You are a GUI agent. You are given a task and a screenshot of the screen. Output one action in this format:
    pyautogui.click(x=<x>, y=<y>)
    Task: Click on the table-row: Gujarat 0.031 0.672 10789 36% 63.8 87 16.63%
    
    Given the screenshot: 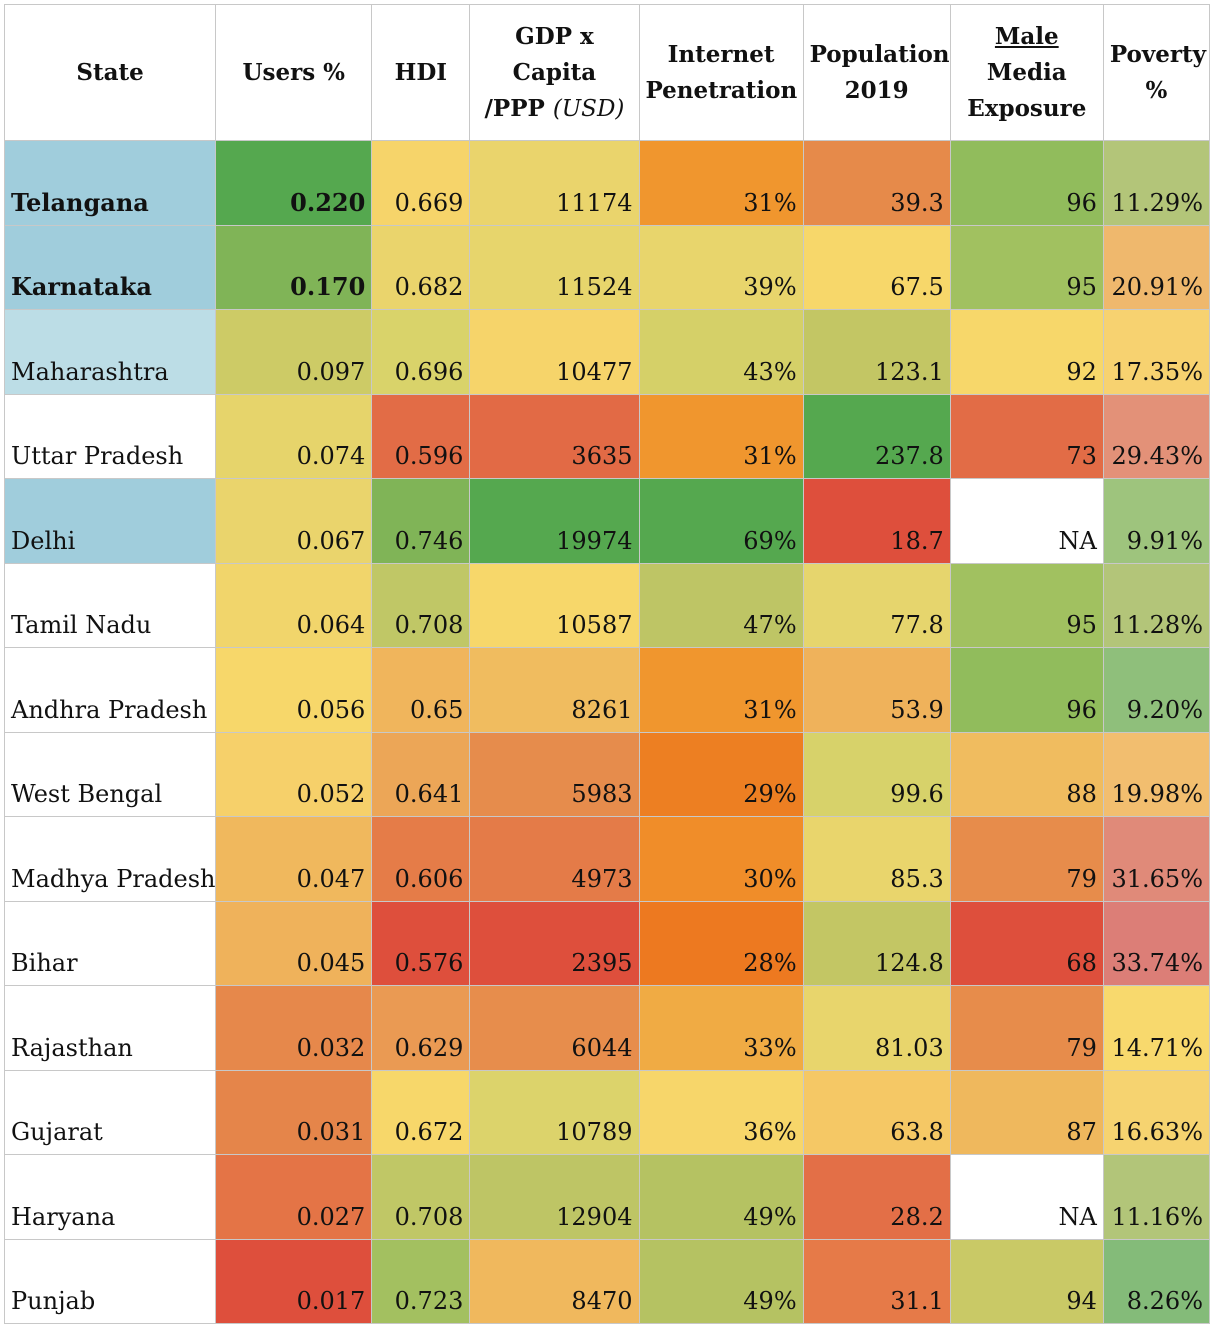 What is the action you would take?
    pyautogui.click(x=607, y=1112)
    